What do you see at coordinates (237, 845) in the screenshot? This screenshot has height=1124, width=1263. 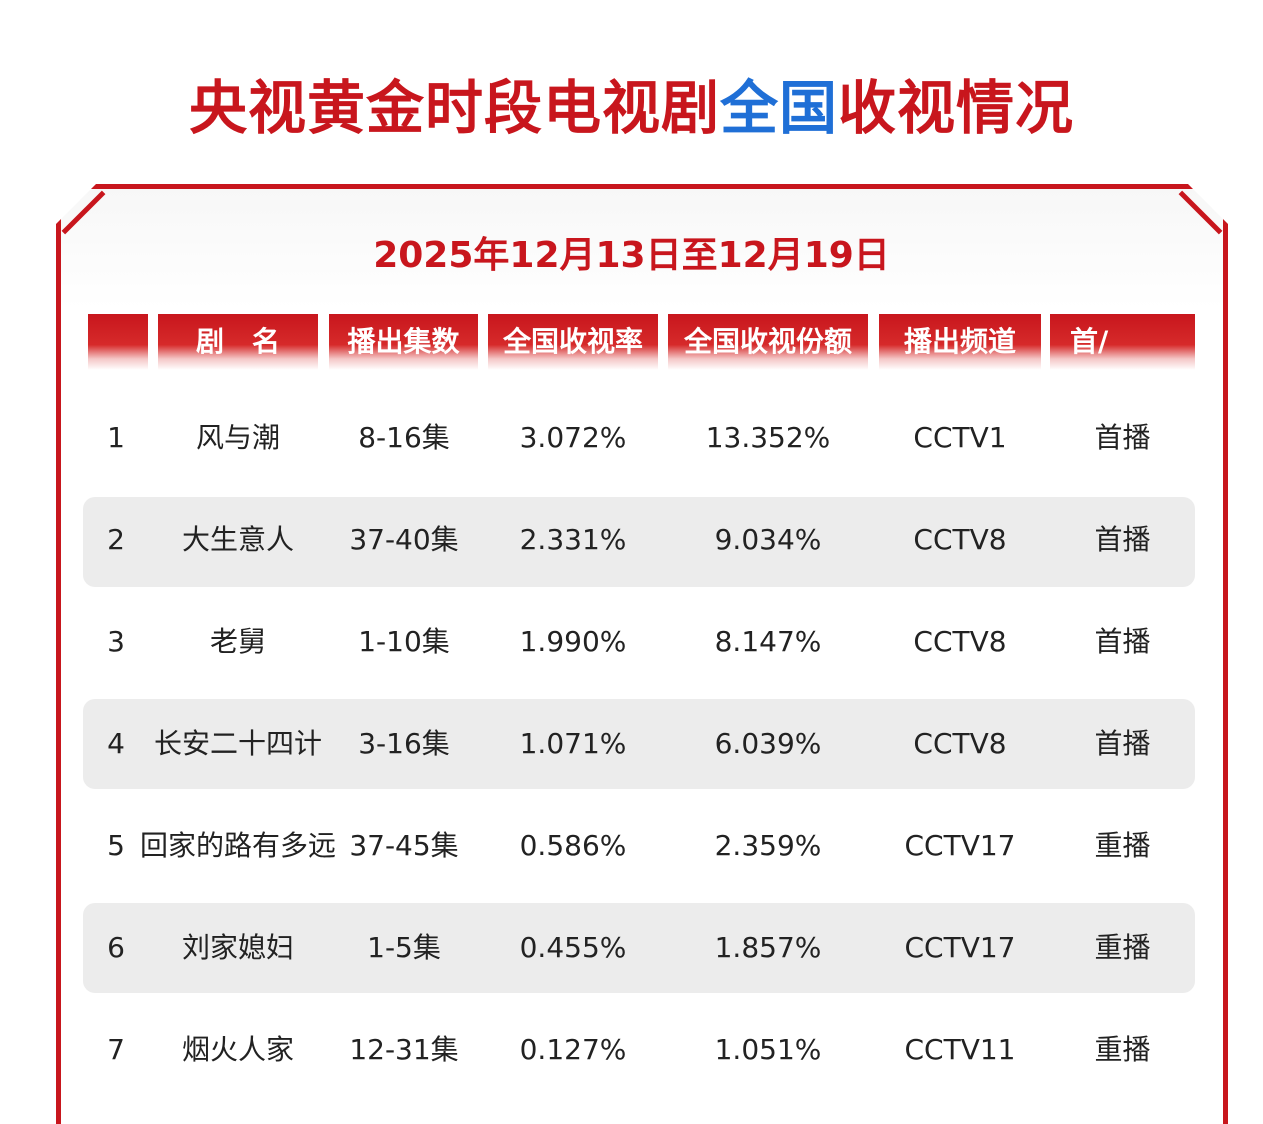 I see `drama-name-cell: 回家的路有多远` at bounding box center [237, 845].